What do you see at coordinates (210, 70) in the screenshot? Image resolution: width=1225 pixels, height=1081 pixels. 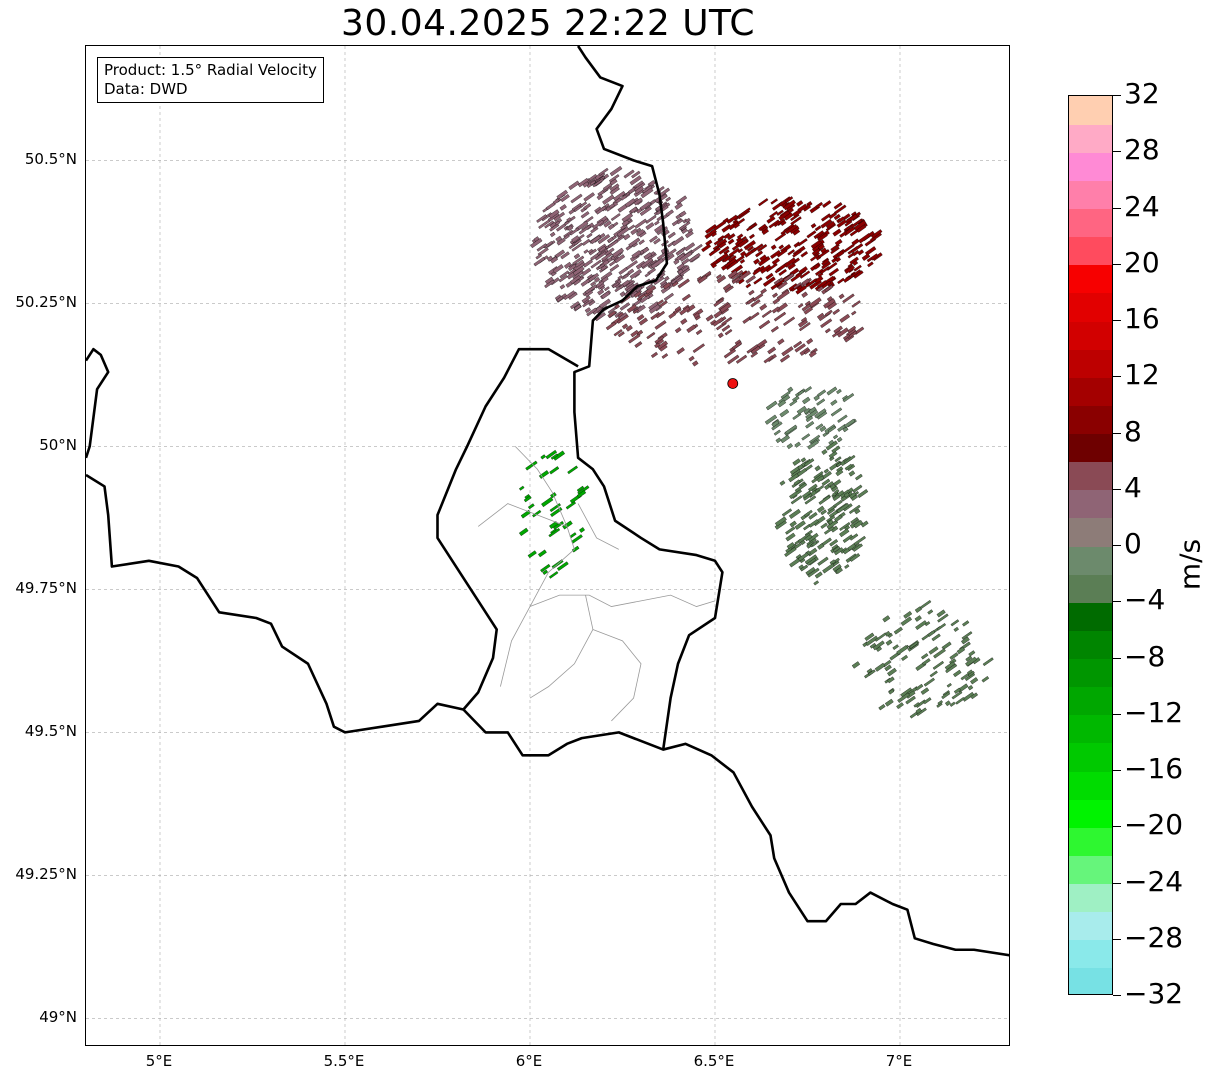 I see `product-label: Product: 1.5° Radial Velocity` at bounding box center [210, 70].